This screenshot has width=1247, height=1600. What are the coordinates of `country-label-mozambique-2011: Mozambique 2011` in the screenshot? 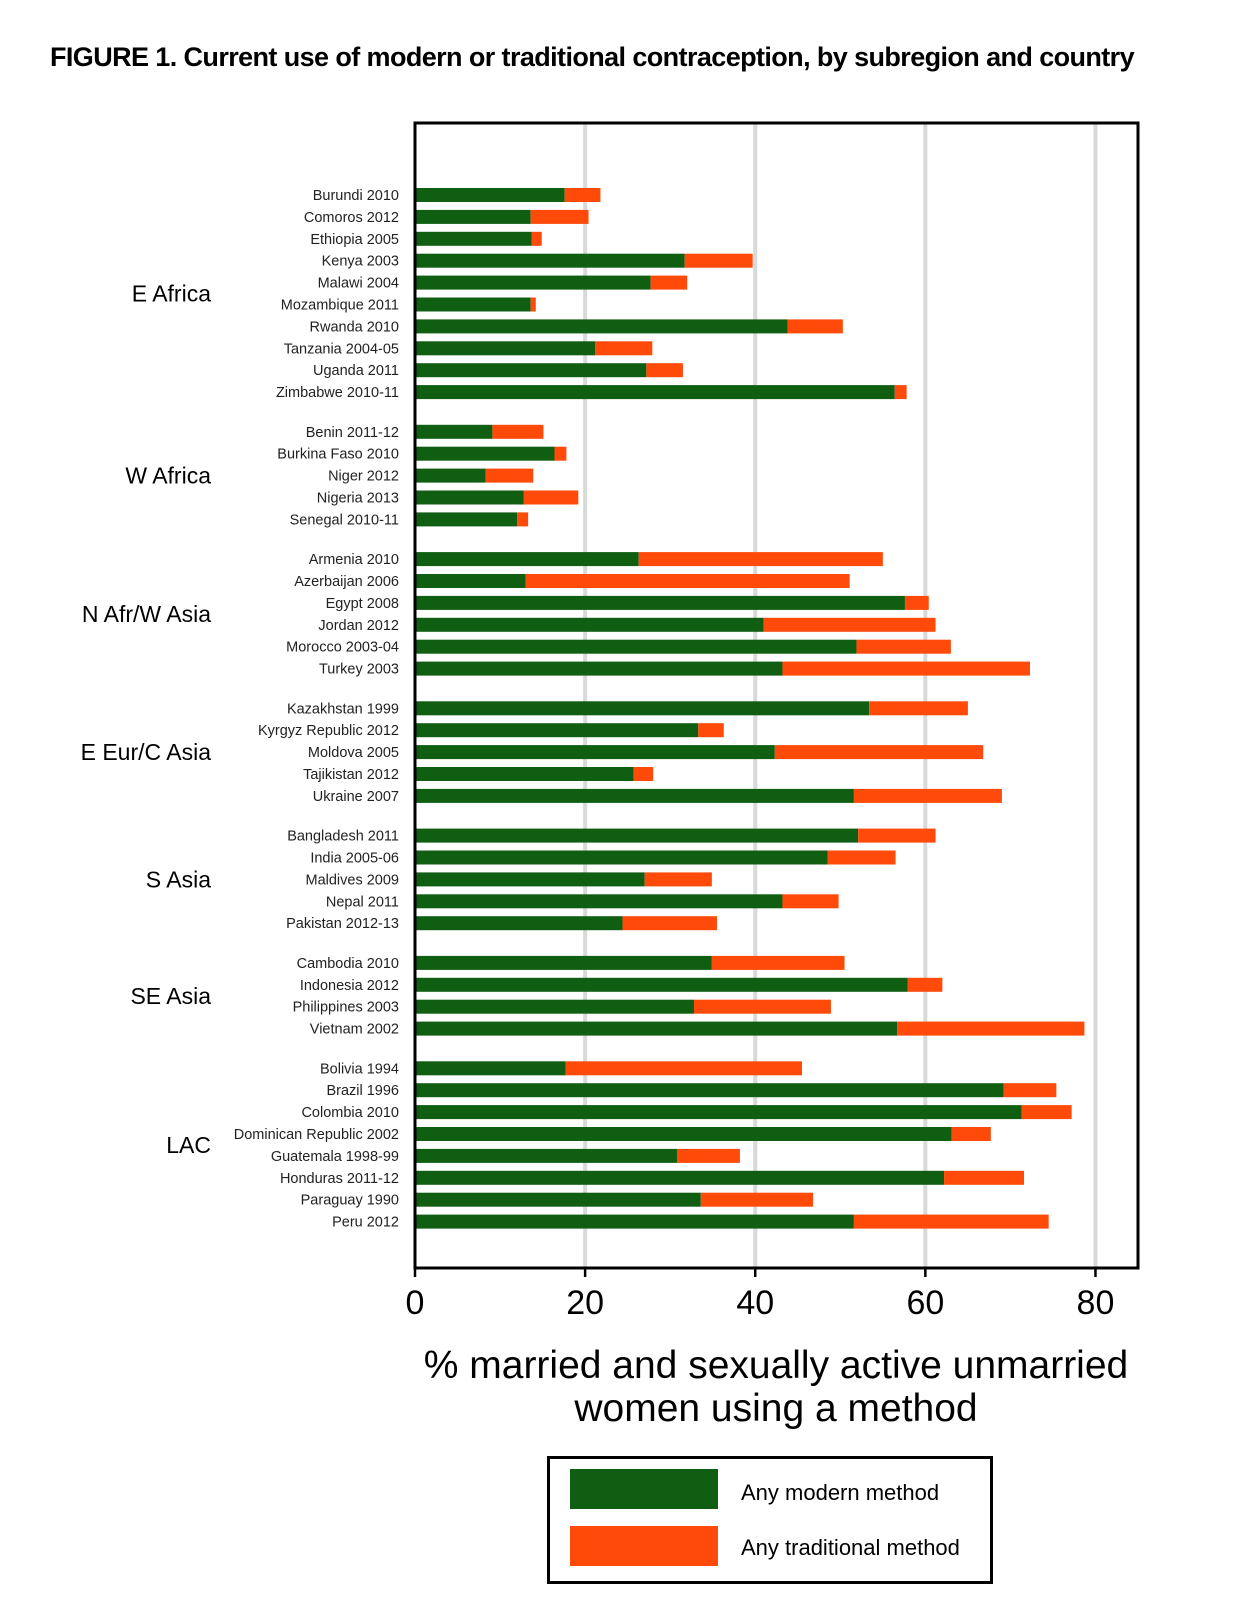 It's located at (340, 306).